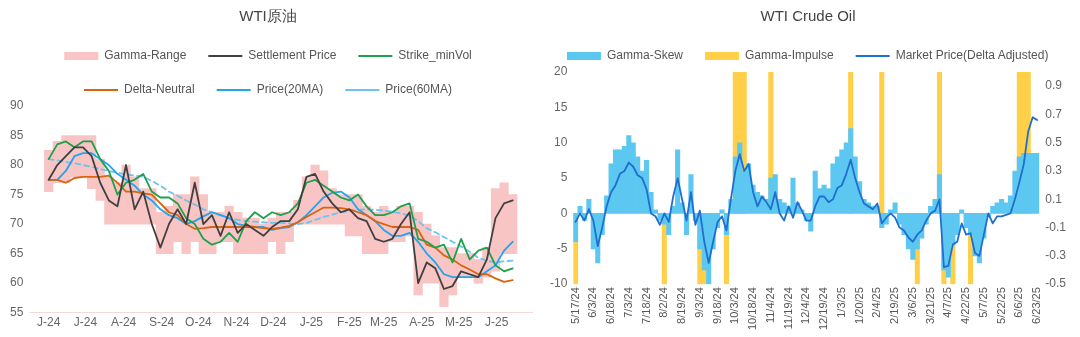  I want to click on x-tick-label: S-24, so click(161, 322).